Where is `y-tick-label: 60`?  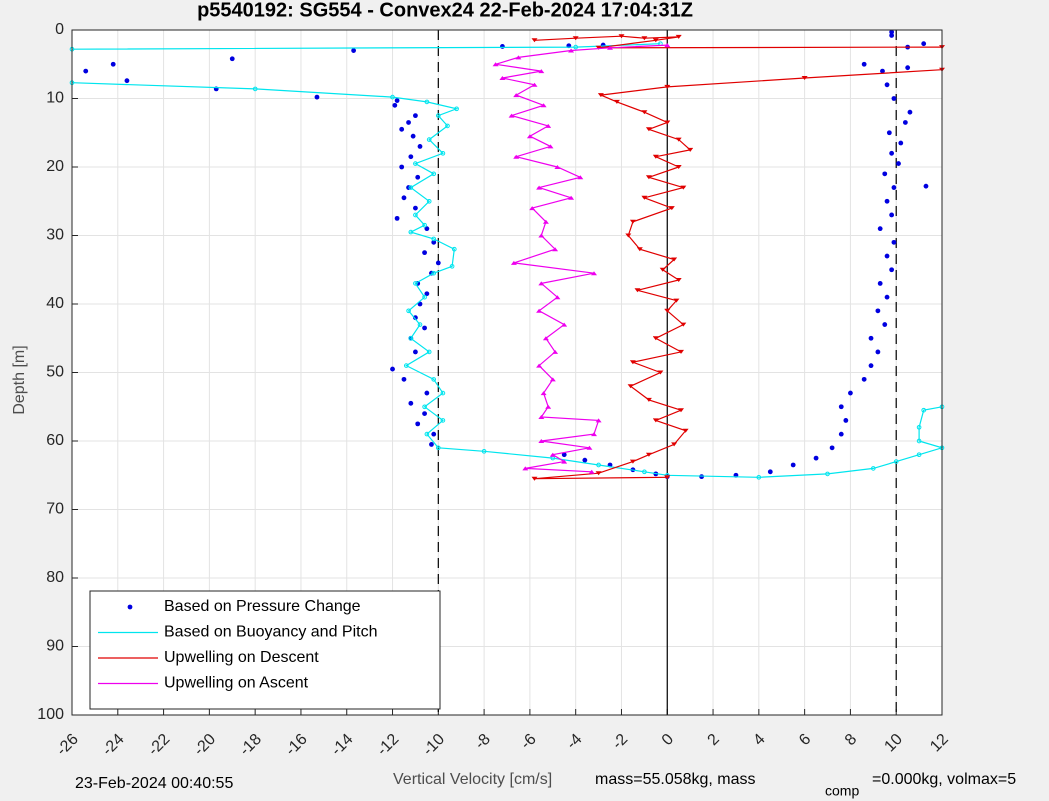
y-tick-label: 60 is located at coordinates (55, 440).